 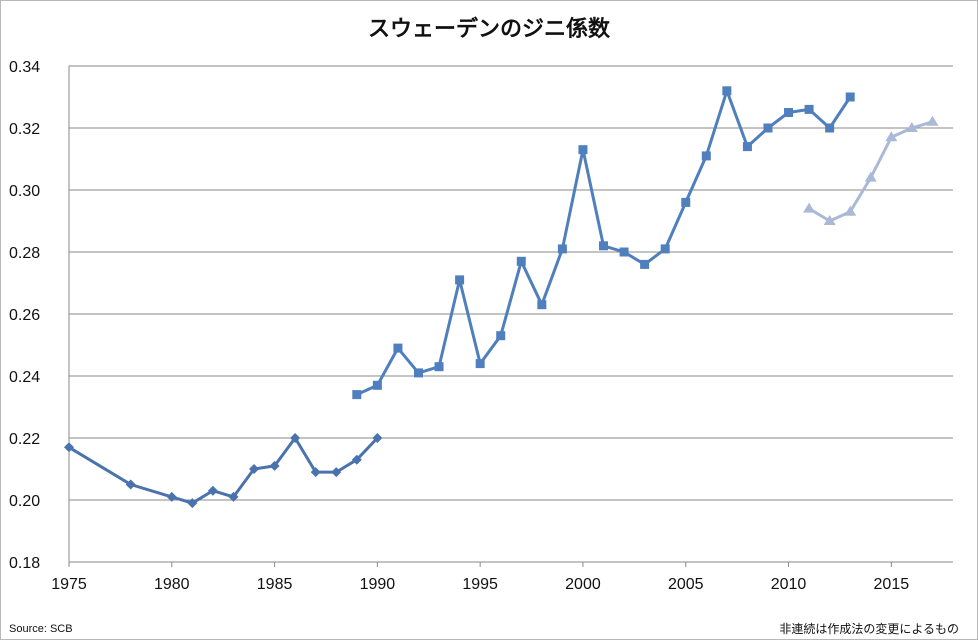 What do you see at coordinates (41, 629) in the screenshot?
I see `source-note: Source: SCB` at bounding box center [41, 629].